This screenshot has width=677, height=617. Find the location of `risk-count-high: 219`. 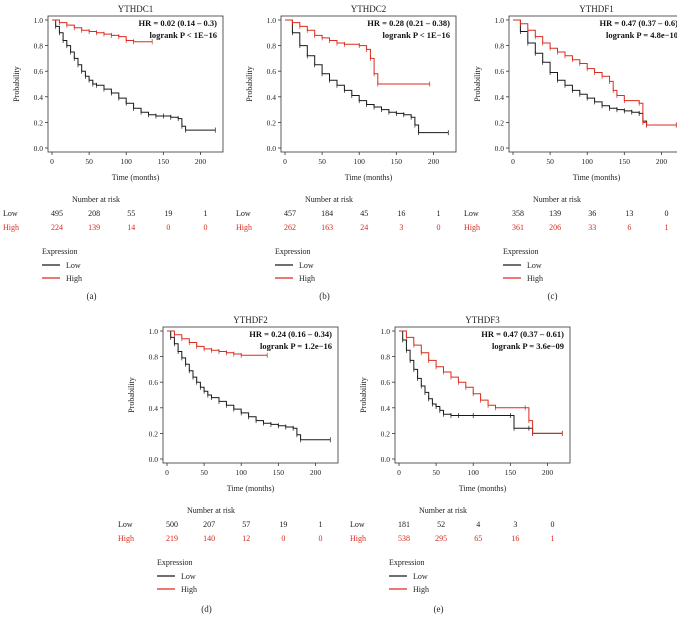

risk-count-high: 219 is located at coordinates (172, 538).